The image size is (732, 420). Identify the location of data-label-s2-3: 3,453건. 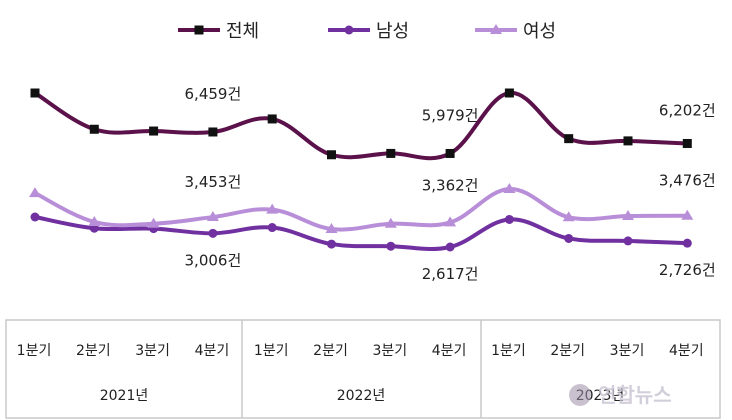
(213, 182).